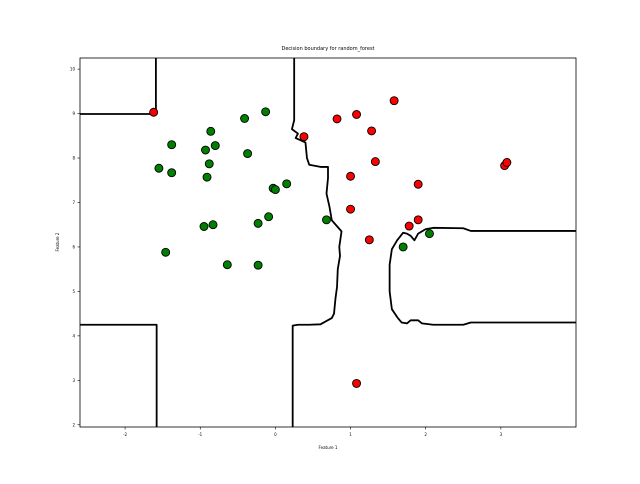 The height and width of the screenshot is (484, 640). I want to click on x-tick-label: 3, so click(501, 434).